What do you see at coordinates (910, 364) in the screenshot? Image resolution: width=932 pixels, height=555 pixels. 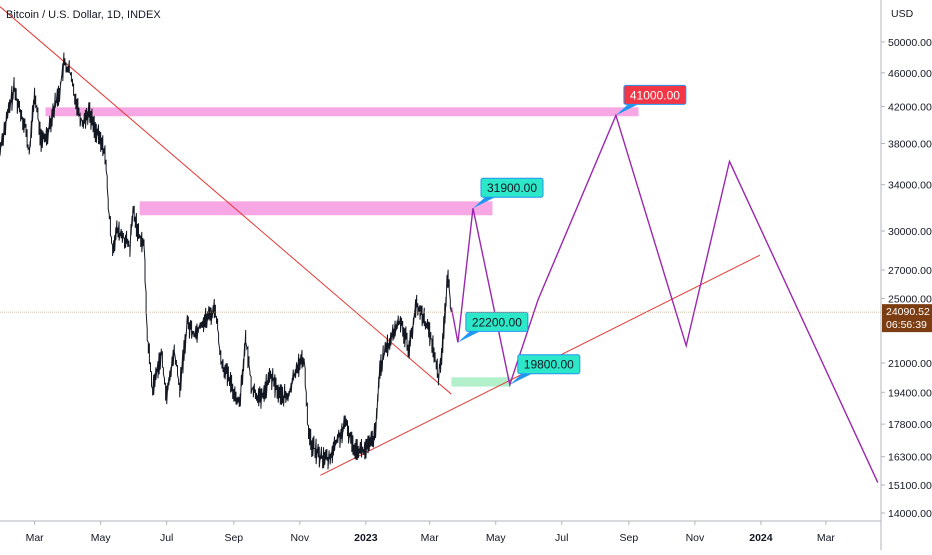 I see `y-tick-label: 21000.00` at bounding box center [910, 364].